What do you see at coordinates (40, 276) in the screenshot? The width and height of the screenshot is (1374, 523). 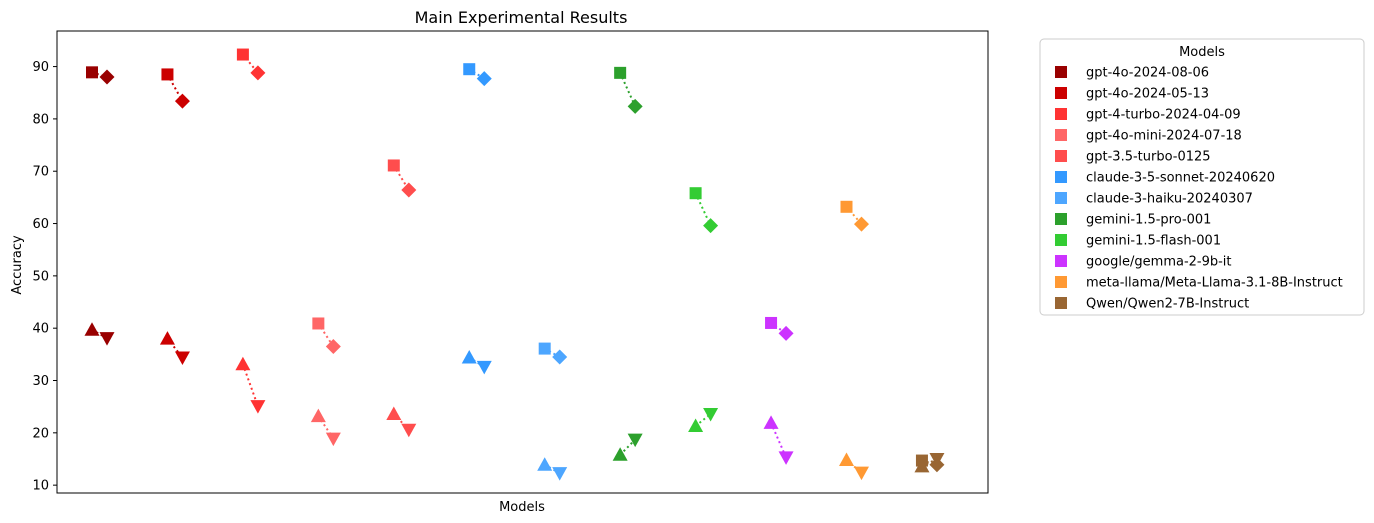 I see `y-tick-label: 50` at bounding box center [40, 276].